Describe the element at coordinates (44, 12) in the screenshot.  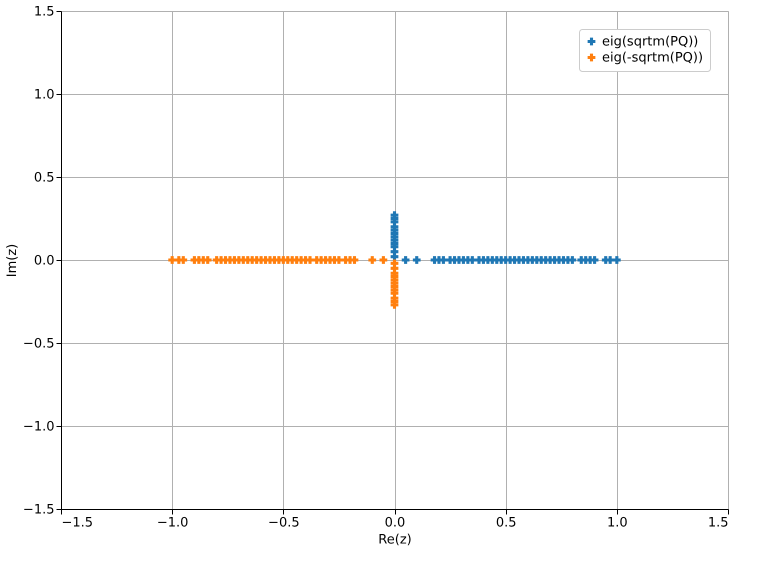
I see `y-tick-label: 1.5` at that location.